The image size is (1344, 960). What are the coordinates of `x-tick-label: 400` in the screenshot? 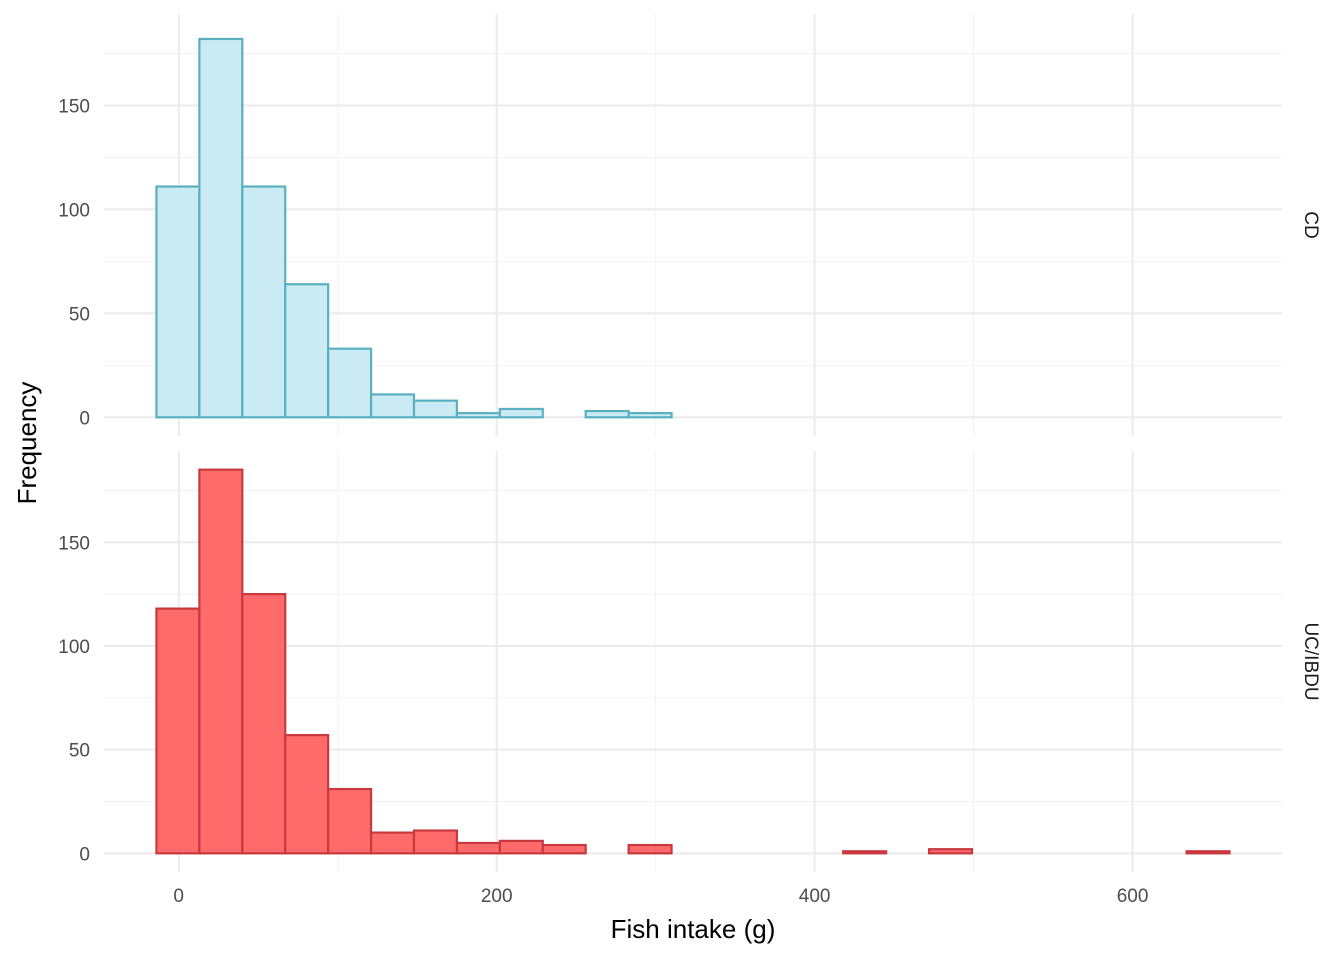 It's located at (815, 896).